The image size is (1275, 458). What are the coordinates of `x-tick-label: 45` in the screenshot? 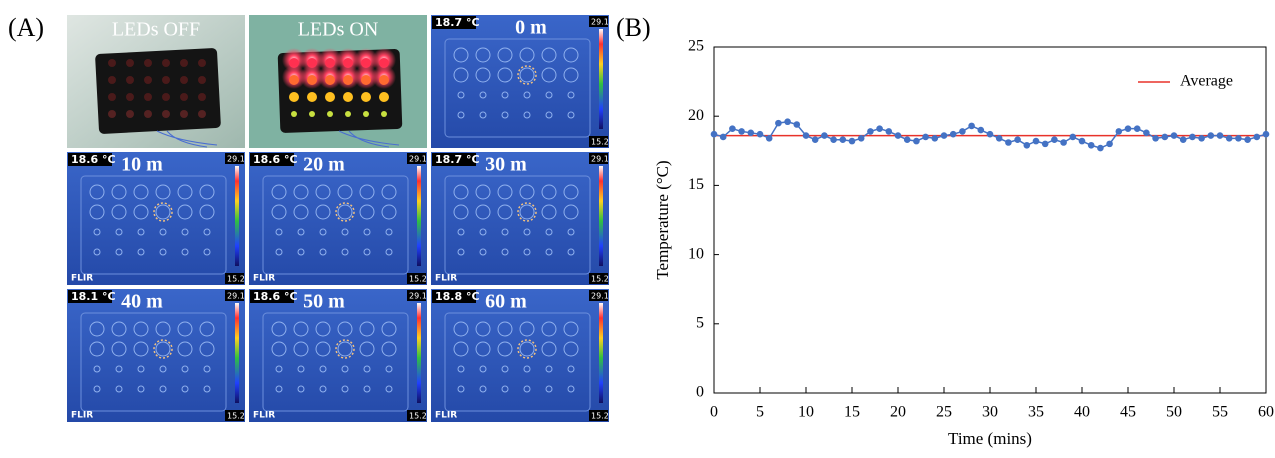 It's located at (1128, 412).